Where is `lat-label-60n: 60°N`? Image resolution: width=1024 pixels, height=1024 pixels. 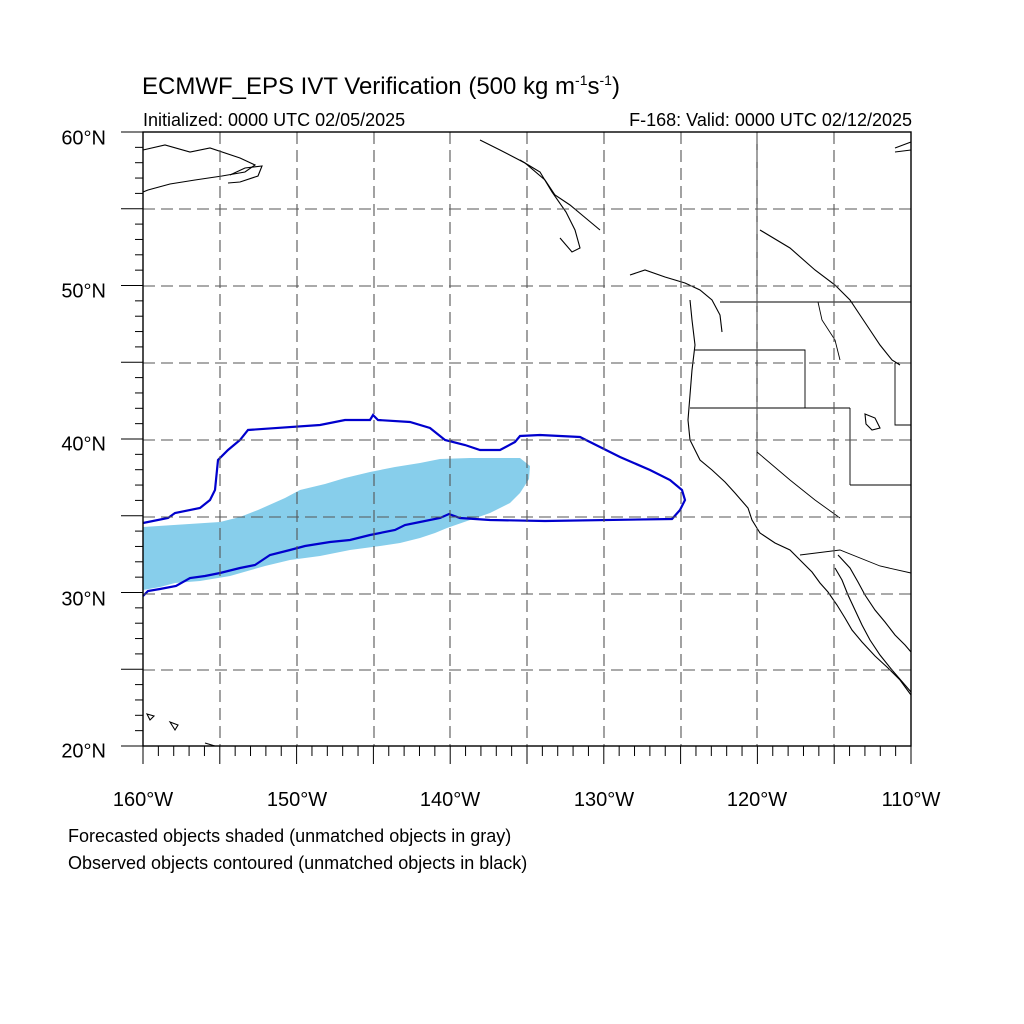
lat-label-60n: 60°N is located at coordinates (83, 138).